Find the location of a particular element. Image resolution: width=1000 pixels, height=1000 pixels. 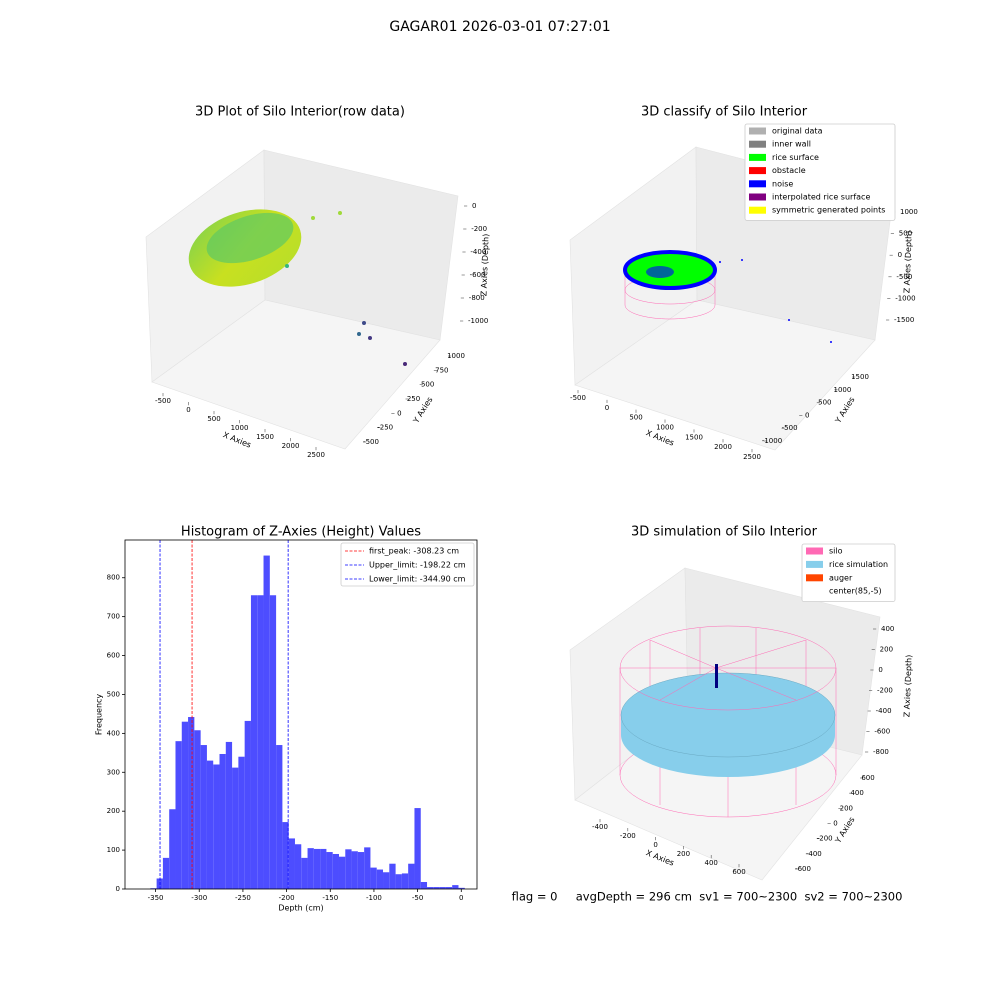

legend-label: Lower_limit: -344.90 cm is located at coordinates (417, 579).